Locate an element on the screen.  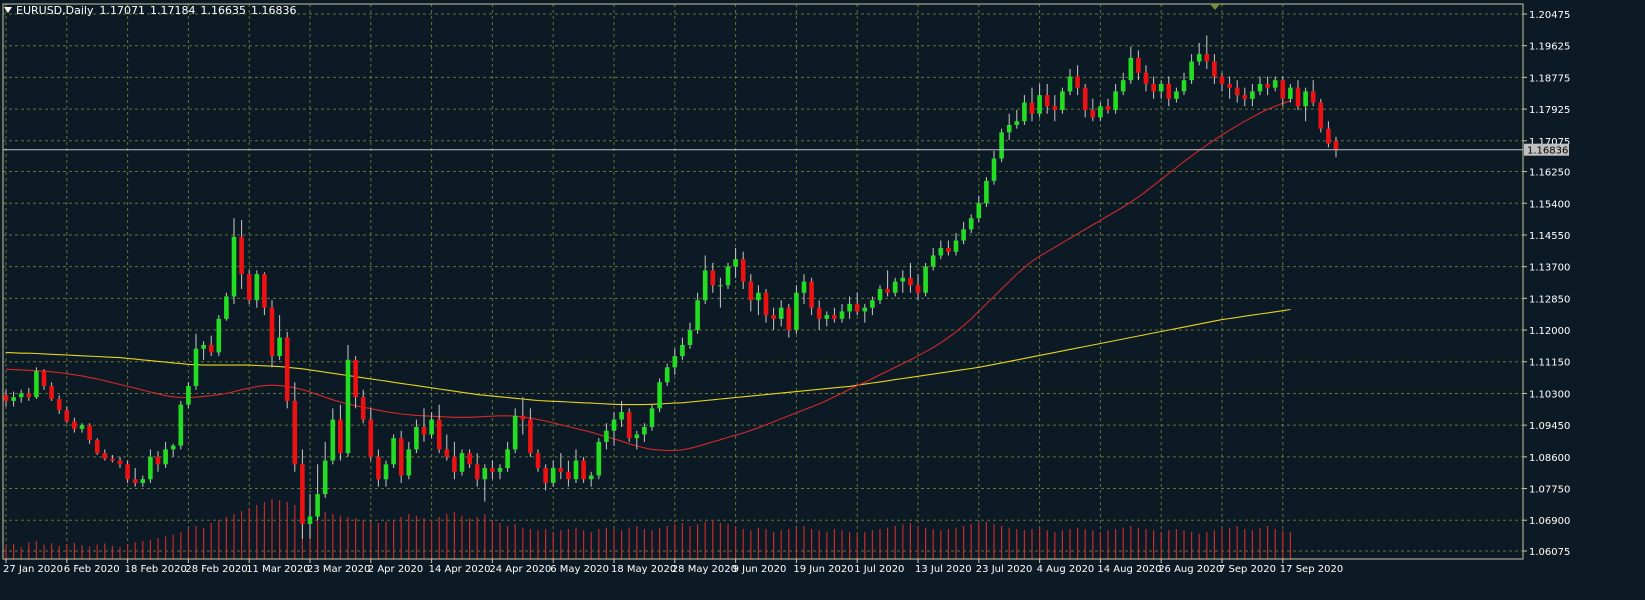
x-tick-label: 1 Jul 2020 is located at coordinates (879, 569).